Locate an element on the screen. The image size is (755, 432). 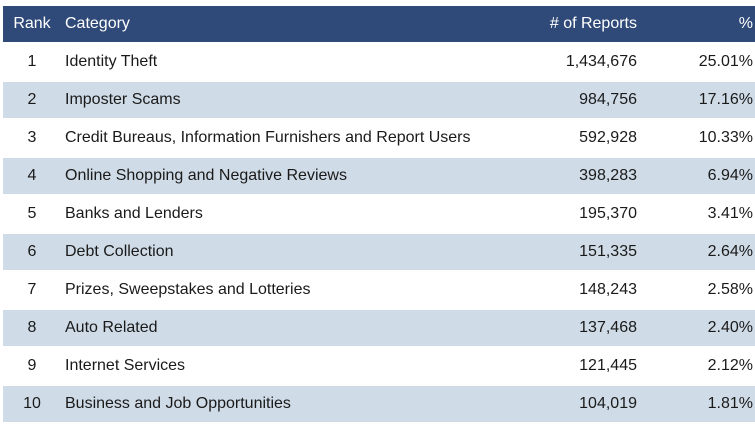
cell-reports: 151,335 is located at coordinates (571, 253).